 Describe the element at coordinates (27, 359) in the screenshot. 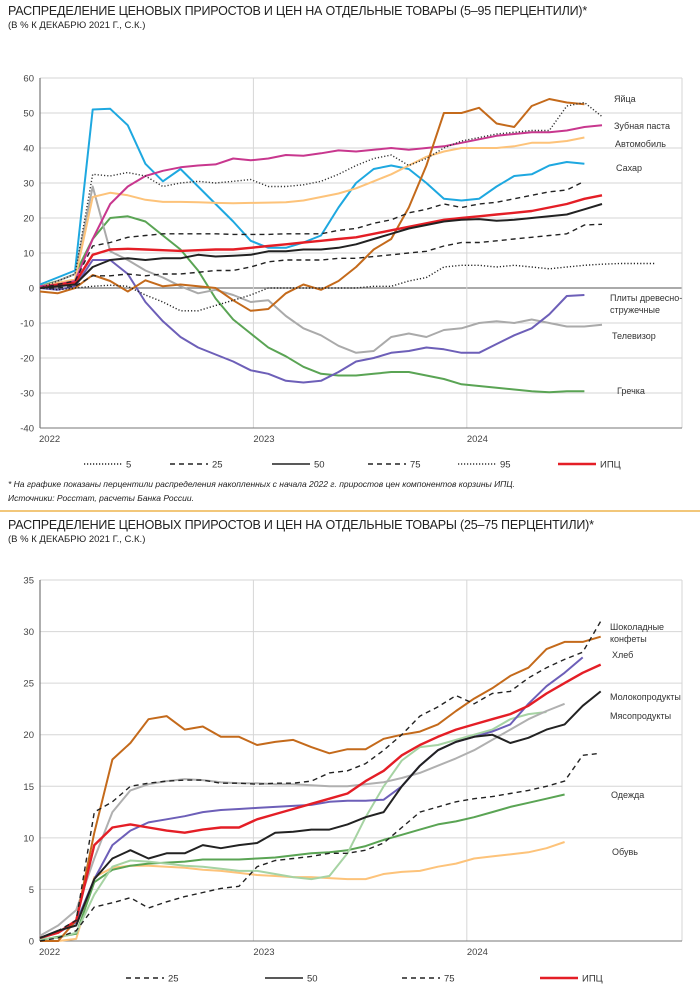

I see `y-tick-label: -20` at that location.